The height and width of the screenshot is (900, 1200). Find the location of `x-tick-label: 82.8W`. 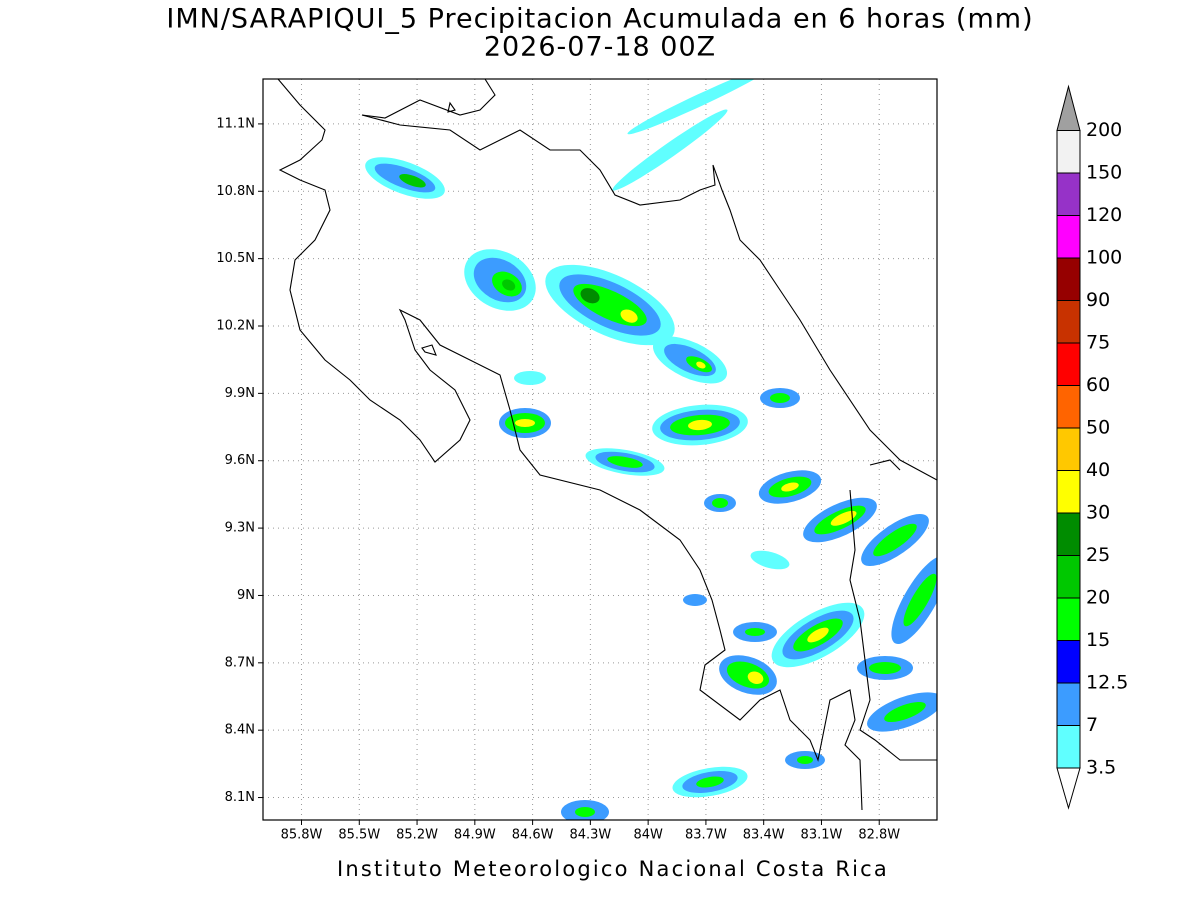

x-tick-label: 82.8W is located at coordinates (879, 835).